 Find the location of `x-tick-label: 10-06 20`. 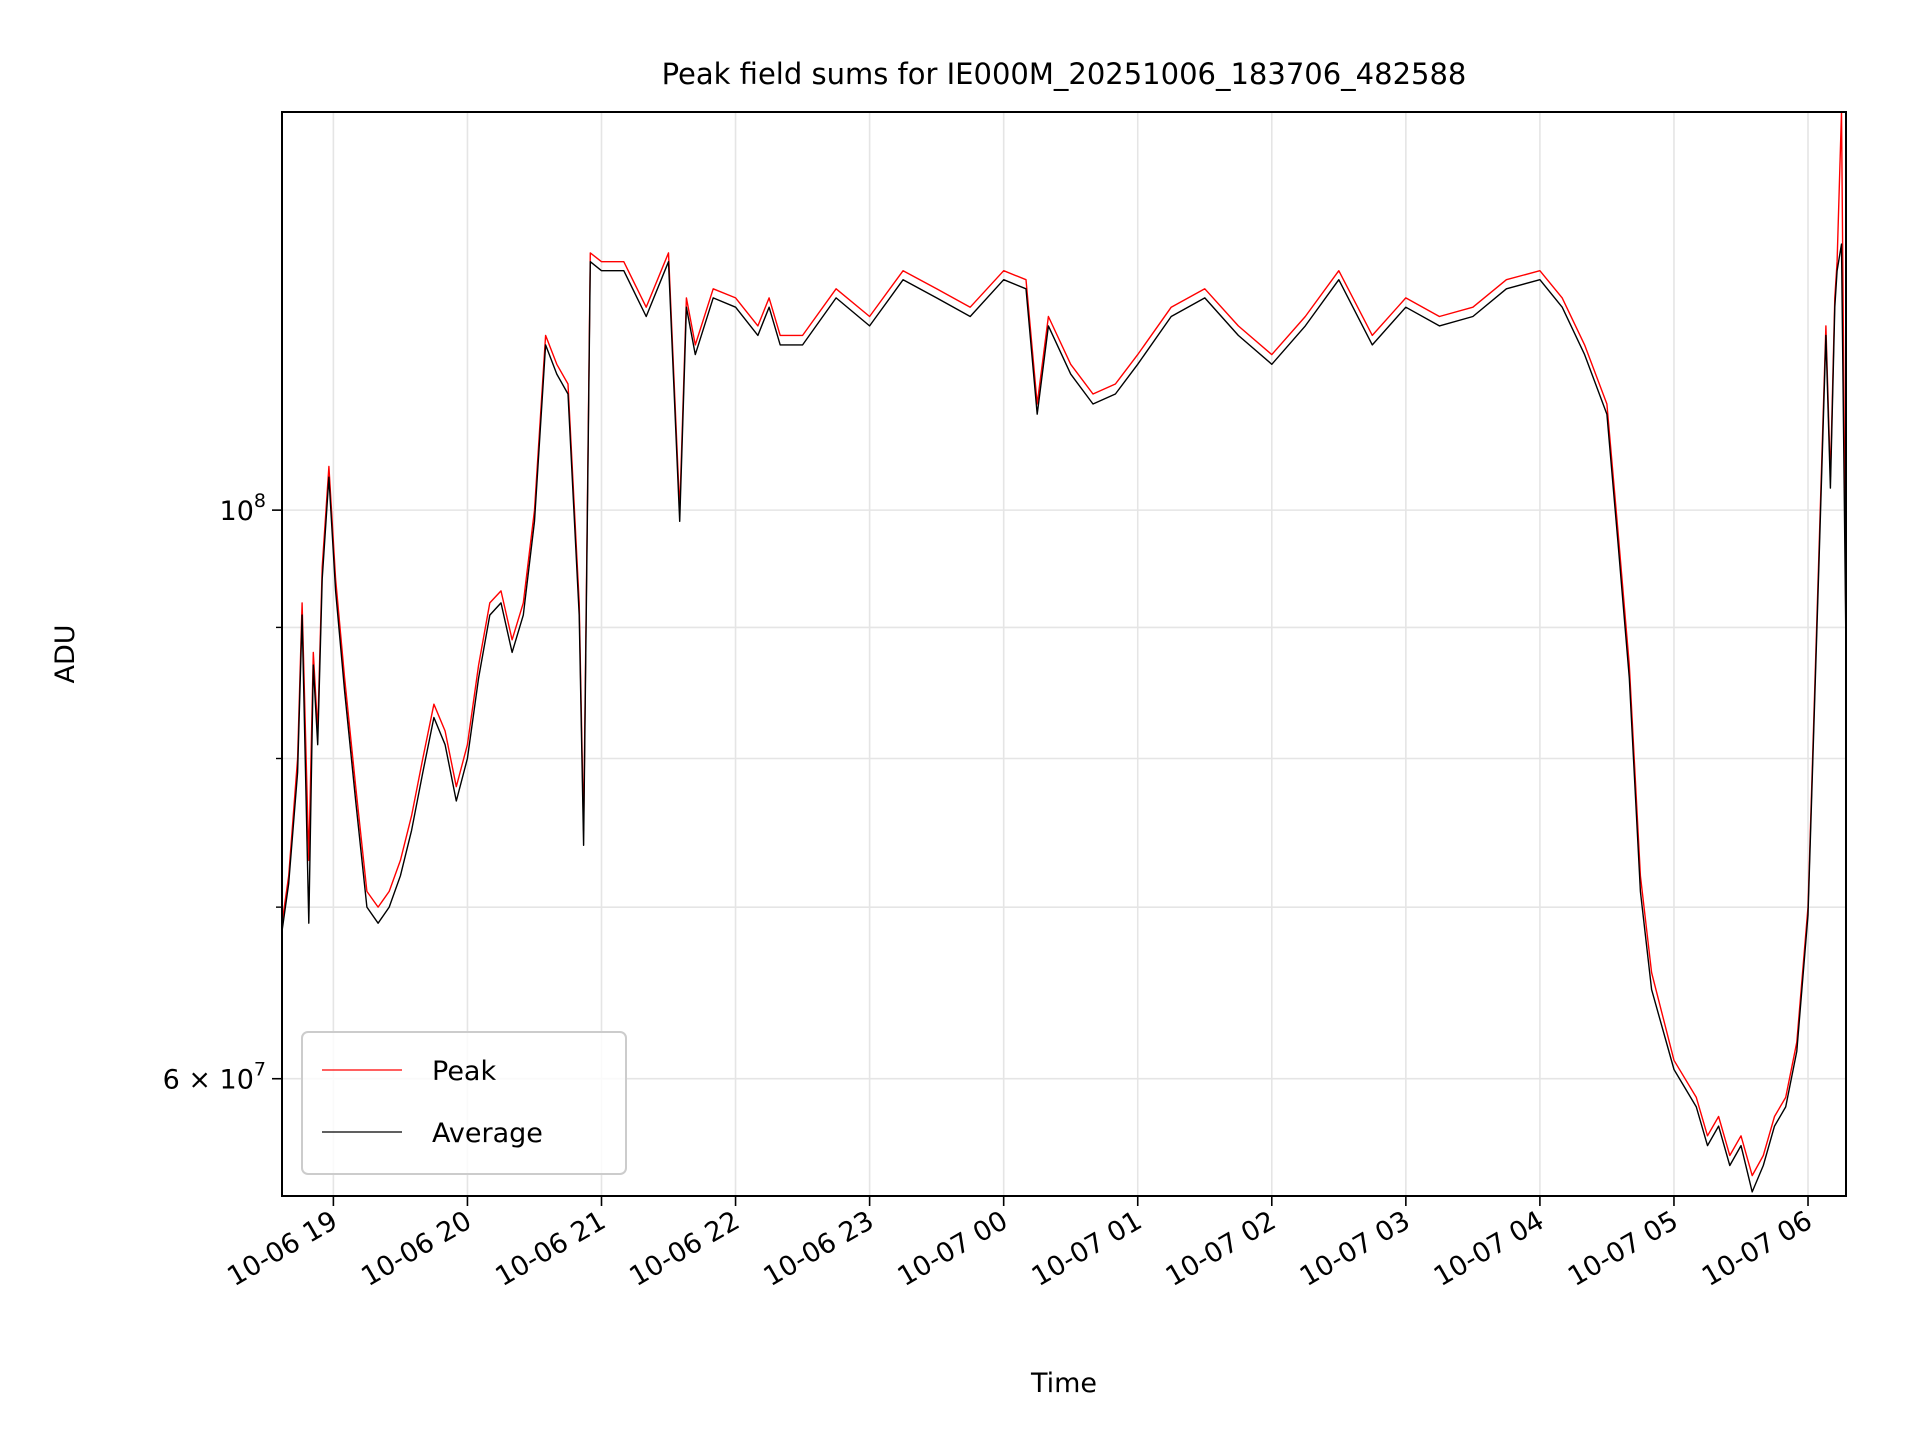

x-tick-label: 10-06 20 is located at coordinates (416, 1249).